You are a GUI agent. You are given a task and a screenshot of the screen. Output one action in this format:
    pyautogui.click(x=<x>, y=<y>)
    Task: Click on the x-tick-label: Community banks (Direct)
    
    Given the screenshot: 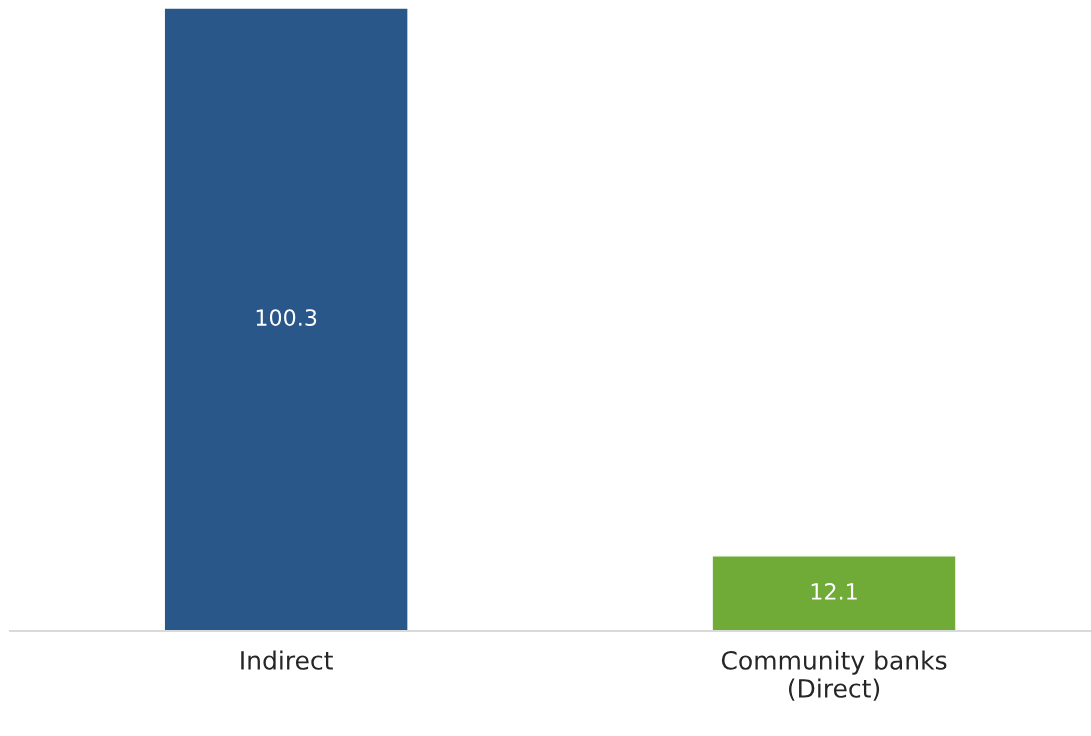 What is the action you would take?
    pyautogui.click(x=834, y=675)
    